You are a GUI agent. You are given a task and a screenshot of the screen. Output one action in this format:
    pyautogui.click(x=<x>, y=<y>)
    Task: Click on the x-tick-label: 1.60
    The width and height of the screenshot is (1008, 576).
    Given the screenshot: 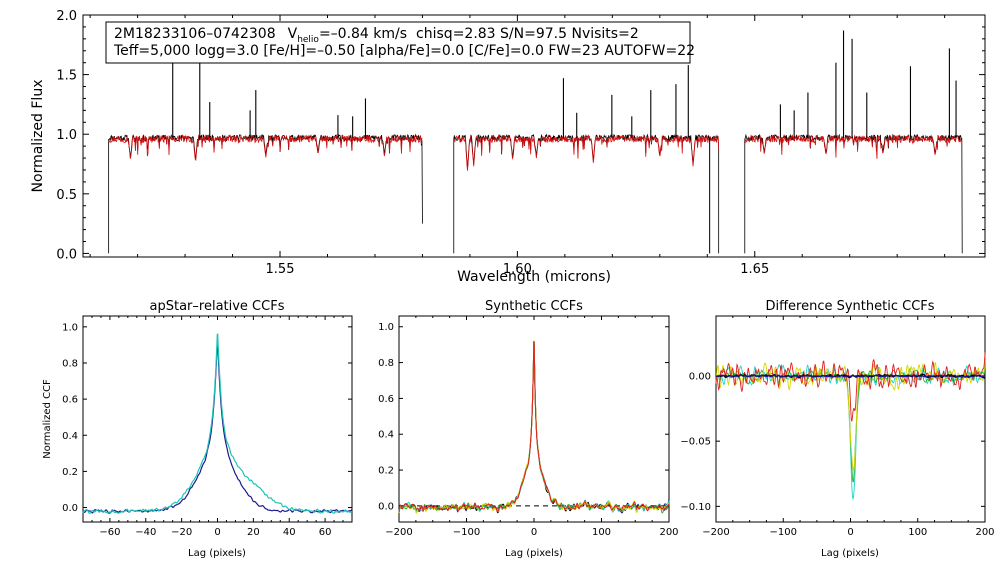 What is the action you would take?
    pyautogui.click(x=517, y=269)
    